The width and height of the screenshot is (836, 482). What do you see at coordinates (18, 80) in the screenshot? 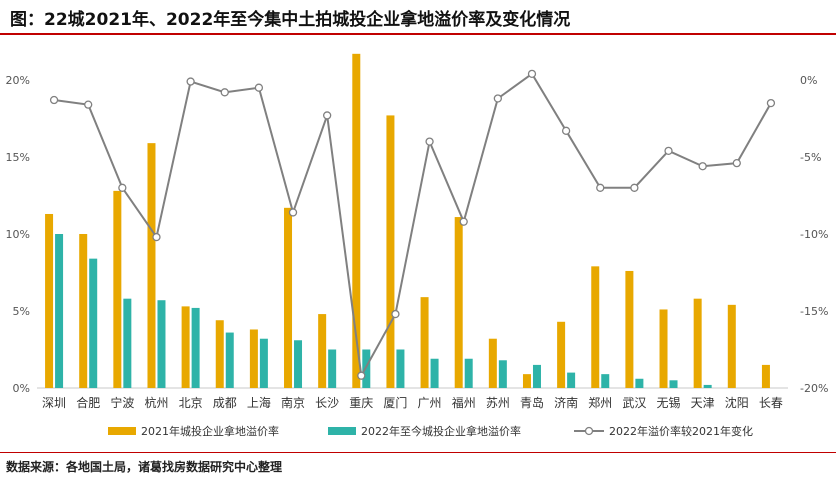
I see `y-left-tick-label: 20%` at bounding box center [18, 80].